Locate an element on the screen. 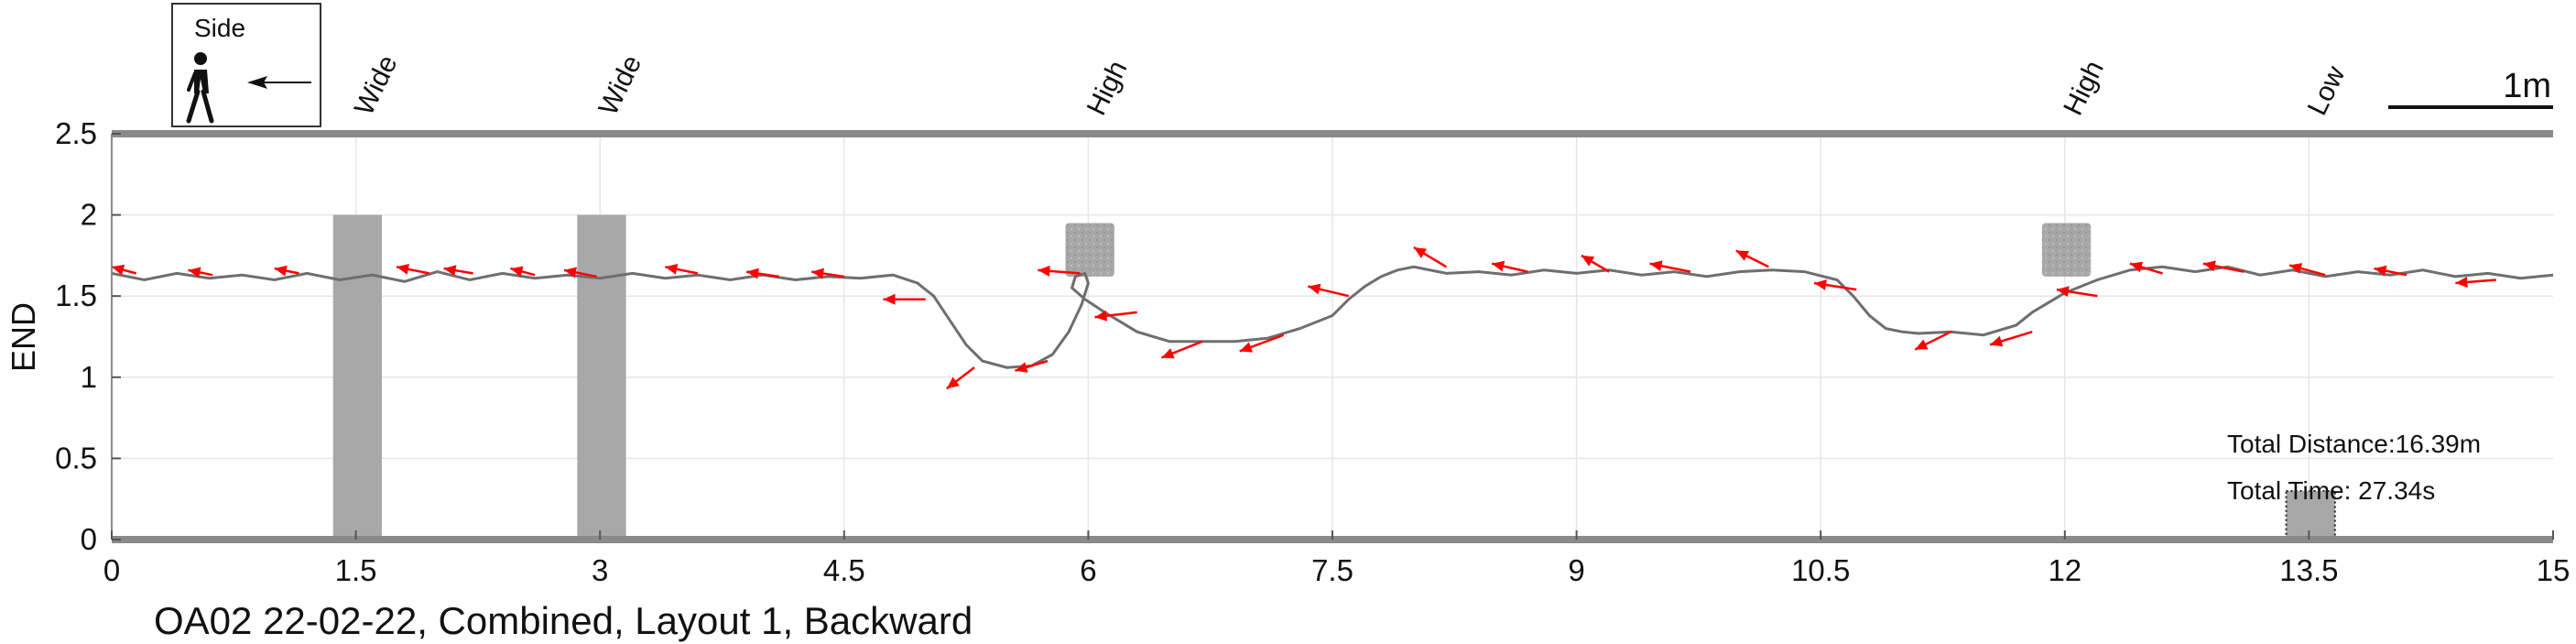 The width and height of the screenshot is (2576, 644). x-tick-label: 6 is located at coordinates (1088, 570).